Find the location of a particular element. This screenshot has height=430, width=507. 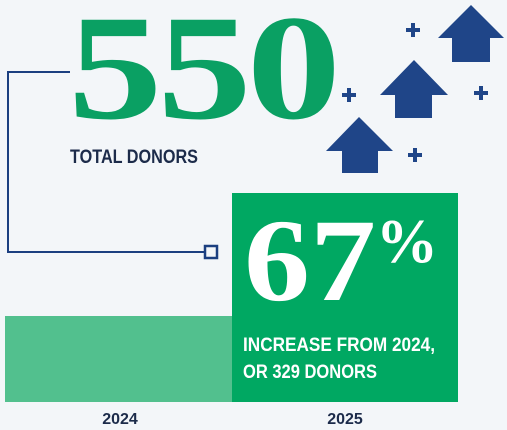

plus-signs is located at coordinates (415, 92).